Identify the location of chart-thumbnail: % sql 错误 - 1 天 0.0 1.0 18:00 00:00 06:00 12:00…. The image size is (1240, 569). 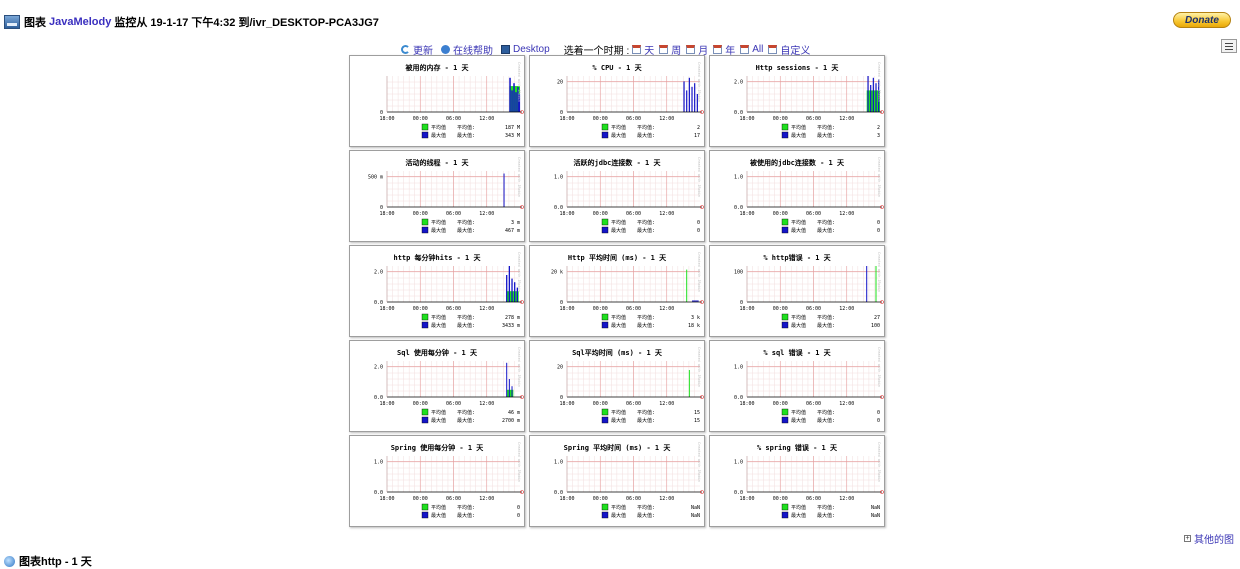
(797, 386).